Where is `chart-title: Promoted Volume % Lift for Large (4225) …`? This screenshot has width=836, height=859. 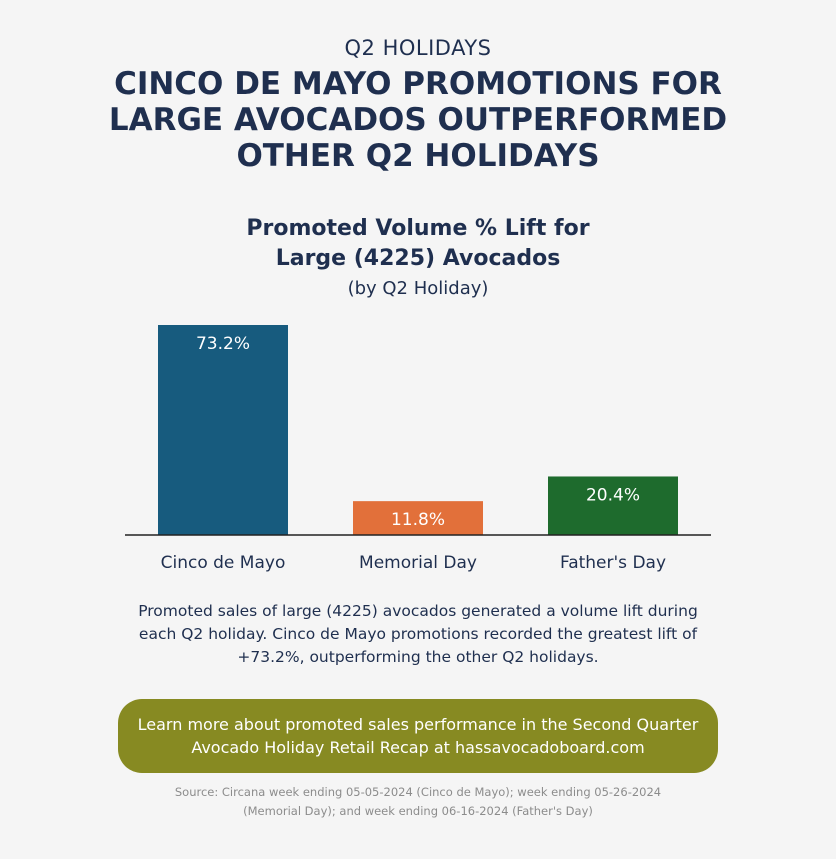 chart-title: Promoted Volume % Lift for Large (4225) … is located at coordinates (418, 244).